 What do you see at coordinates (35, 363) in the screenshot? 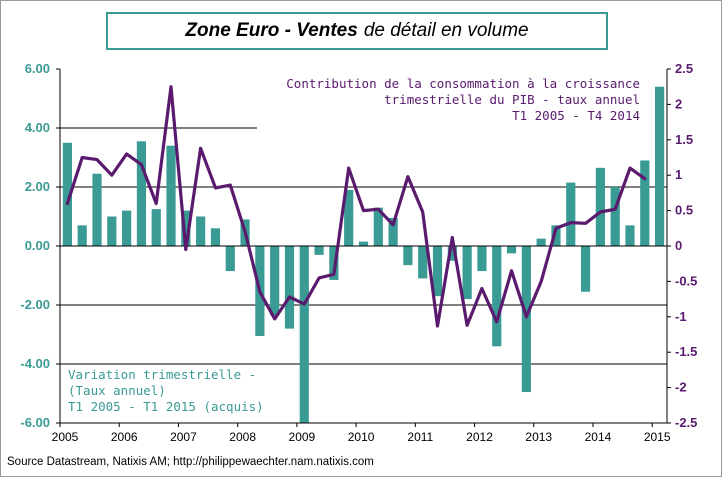
I see `left-tick-label: -4.00` at bounding box center [35, 363].